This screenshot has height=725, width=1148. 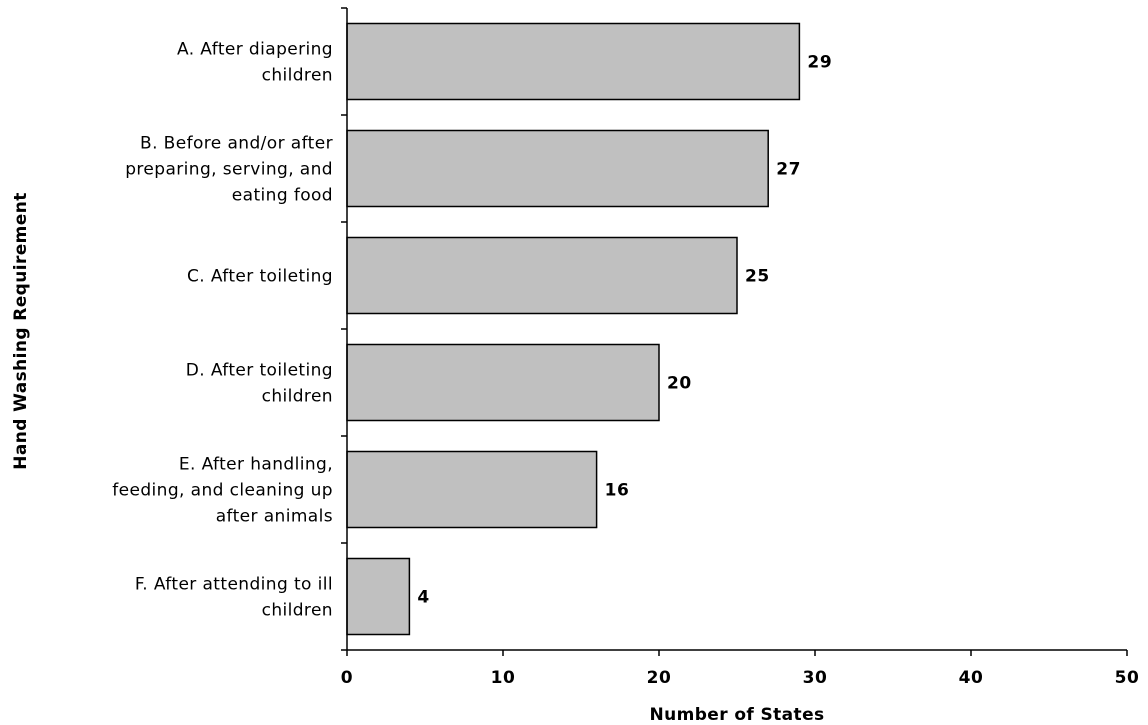 I want to click on value-label-f: 4, so click(x=423, y=598).